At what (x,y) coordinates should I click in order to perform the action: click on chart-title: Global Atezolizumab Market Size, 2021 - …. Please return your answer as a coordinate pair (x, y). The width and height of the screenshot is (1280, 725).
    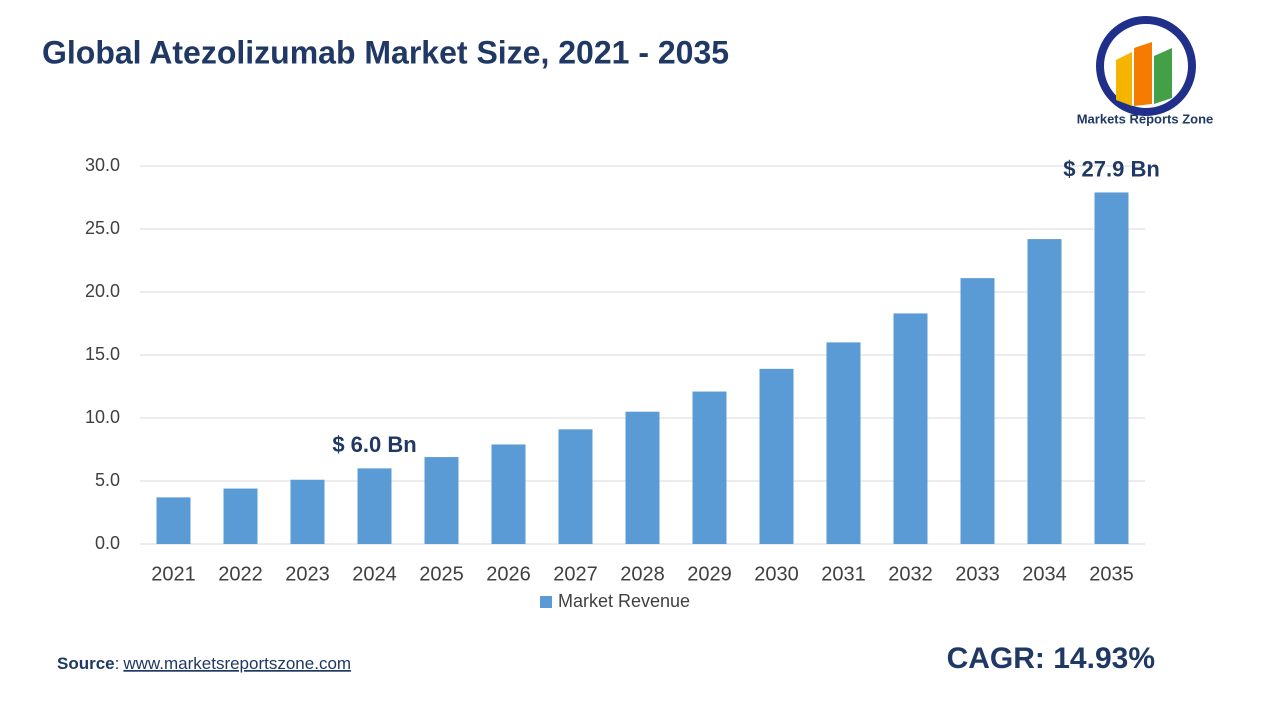
    Looking at the image, I should click on (385, 52).